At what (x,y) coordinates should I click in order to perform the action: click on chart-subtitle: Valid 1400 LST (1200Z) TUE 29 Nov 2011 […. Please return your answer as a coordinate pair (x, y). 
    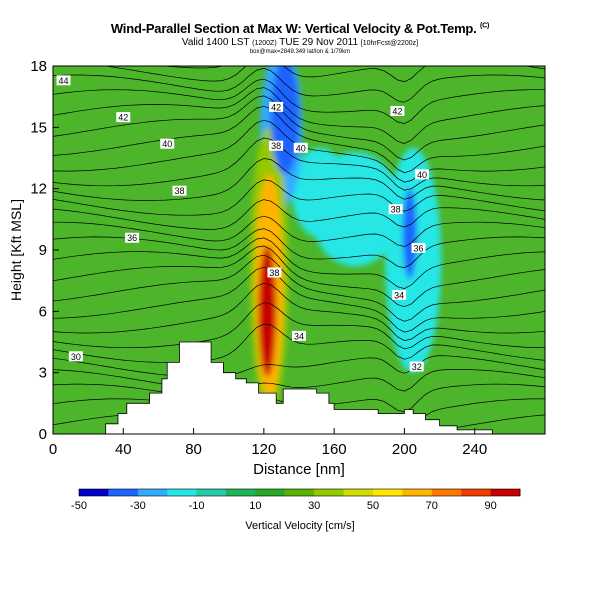
    Looking at the image, I should click on (300, 42).